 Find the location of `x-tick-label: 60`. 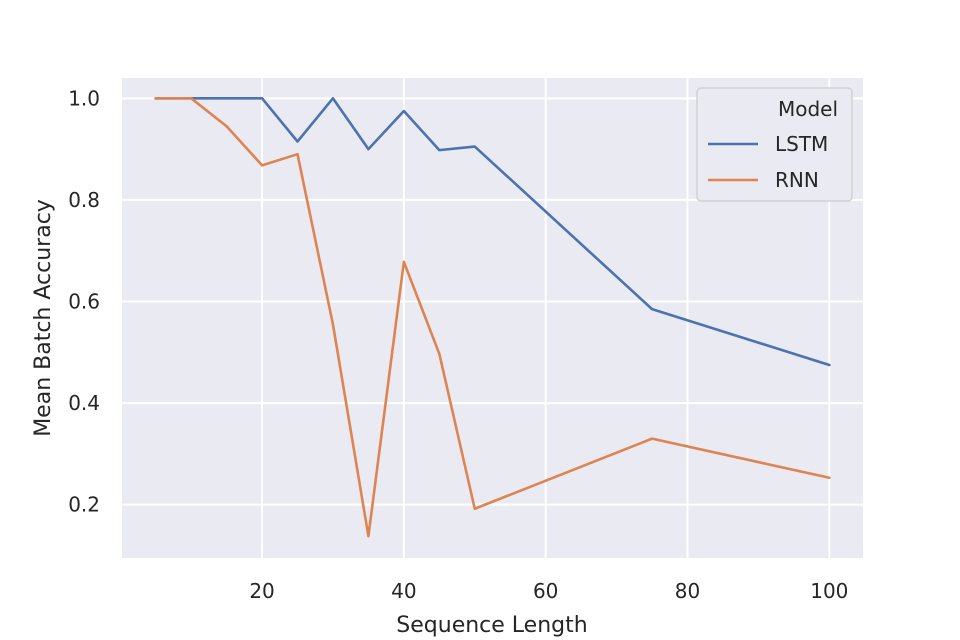

x-tick-label: 60 is located at coordinates (545, 591).